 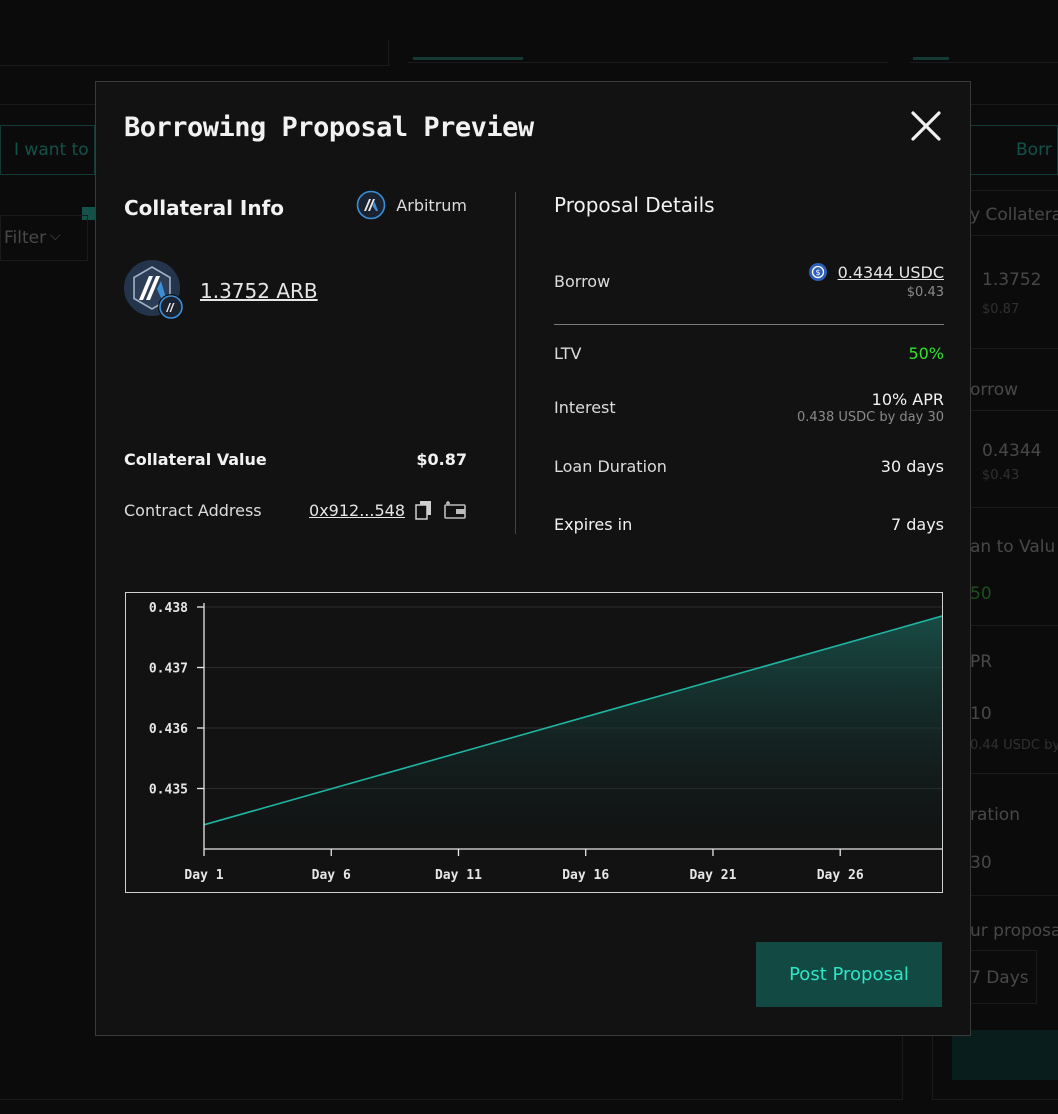 What do you see at coordinates (1001, 309) in the screenshot?
I see `bg-collateral-usd: $0.87` at bounding box center [1001, 309].